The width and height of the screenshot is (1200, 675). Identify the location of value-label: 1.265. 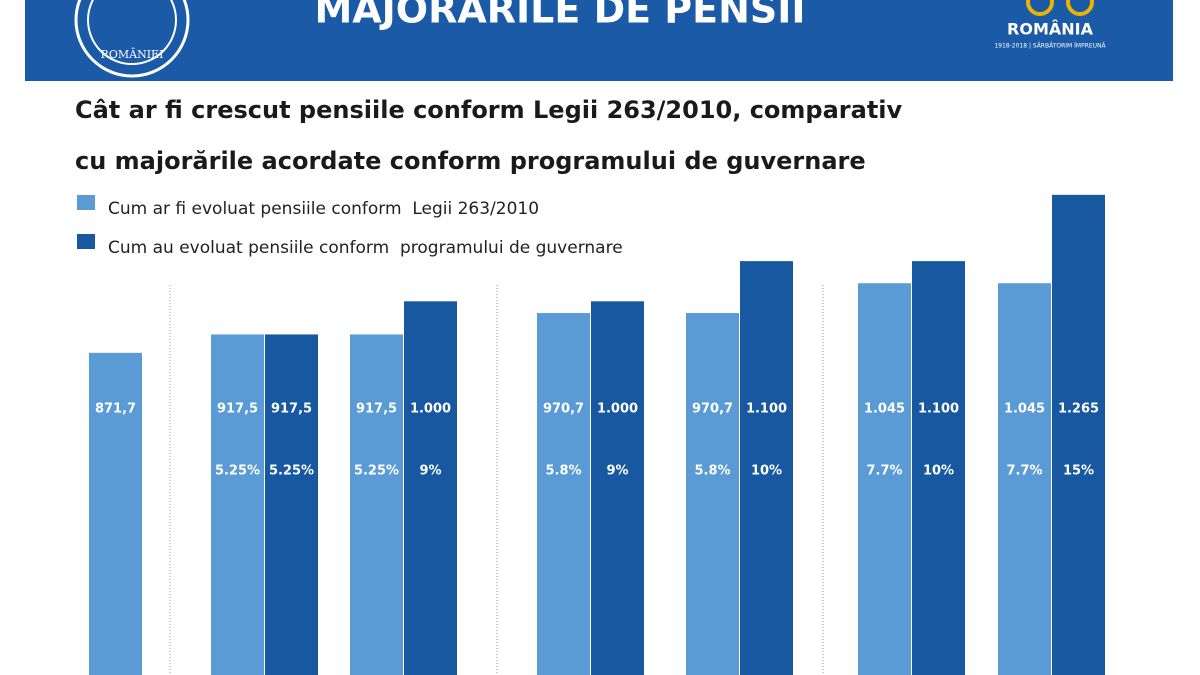
(1078, 409).